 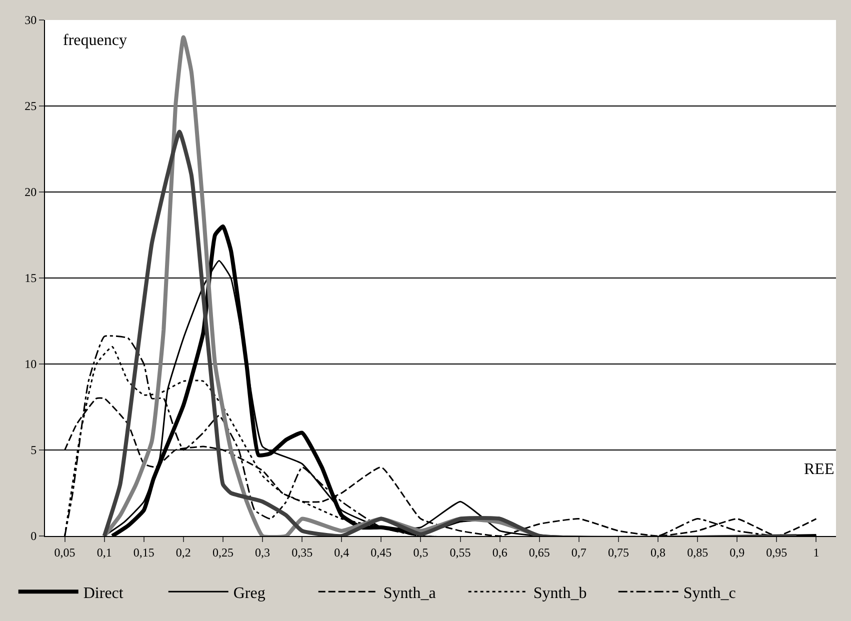 I want to click on x-tick-label: 0,3, so click(x=262, y=552).